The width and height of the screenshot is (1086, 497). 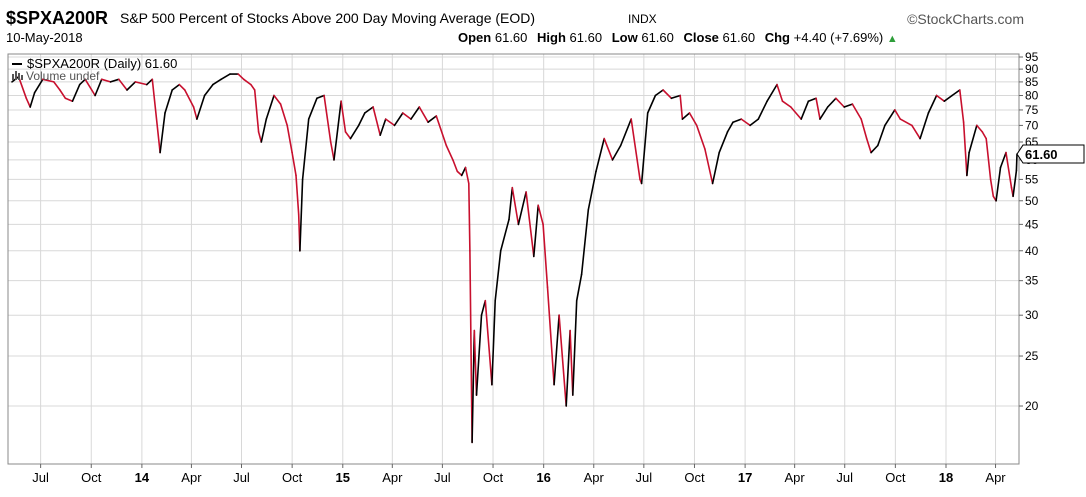 What do you see at coordinates (946, 477) in the screenshot?
I see `x-tick-label: 18` at bounding box center [946, 477].